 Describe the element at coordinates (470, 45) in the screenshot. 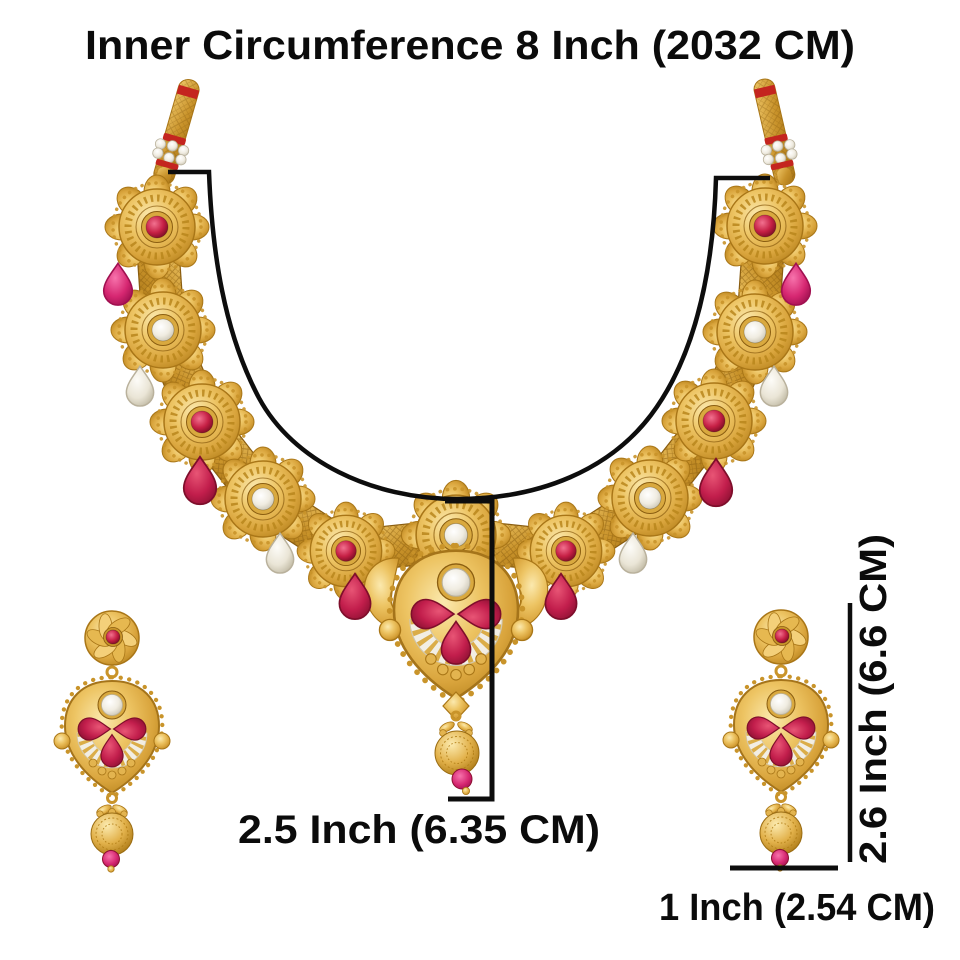

I see `title-label: Inner Circumference 8 Inch (2032 CM)` at that location.